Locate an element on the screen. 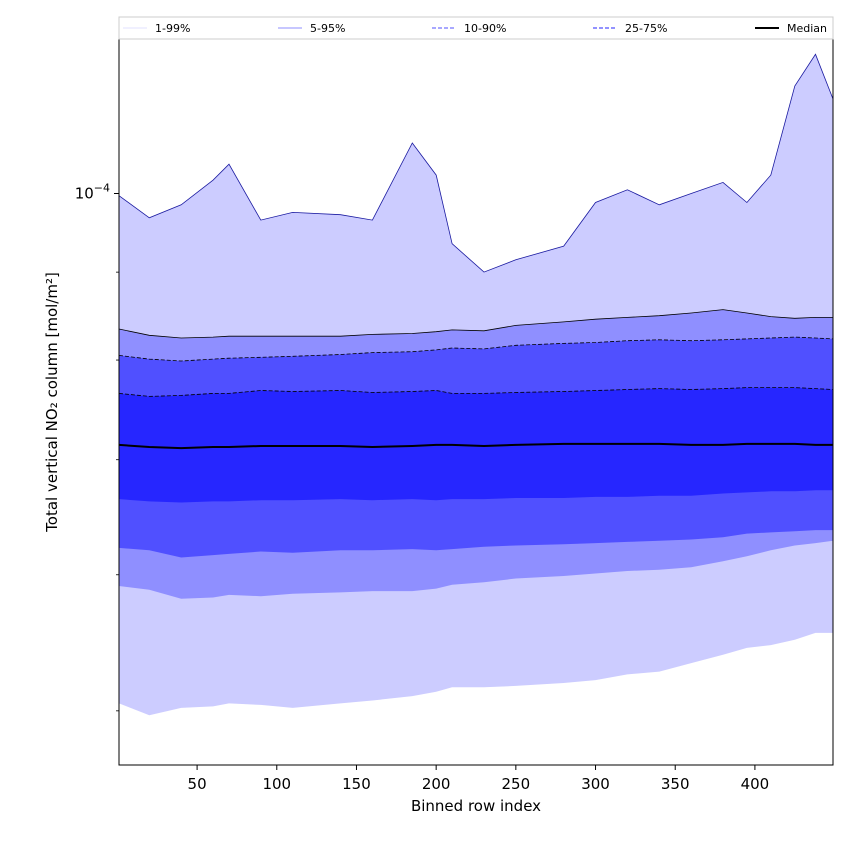 This screenshot has width=850, height=850. band-upper-line-10-90pct is located at coordinates (476, 349).